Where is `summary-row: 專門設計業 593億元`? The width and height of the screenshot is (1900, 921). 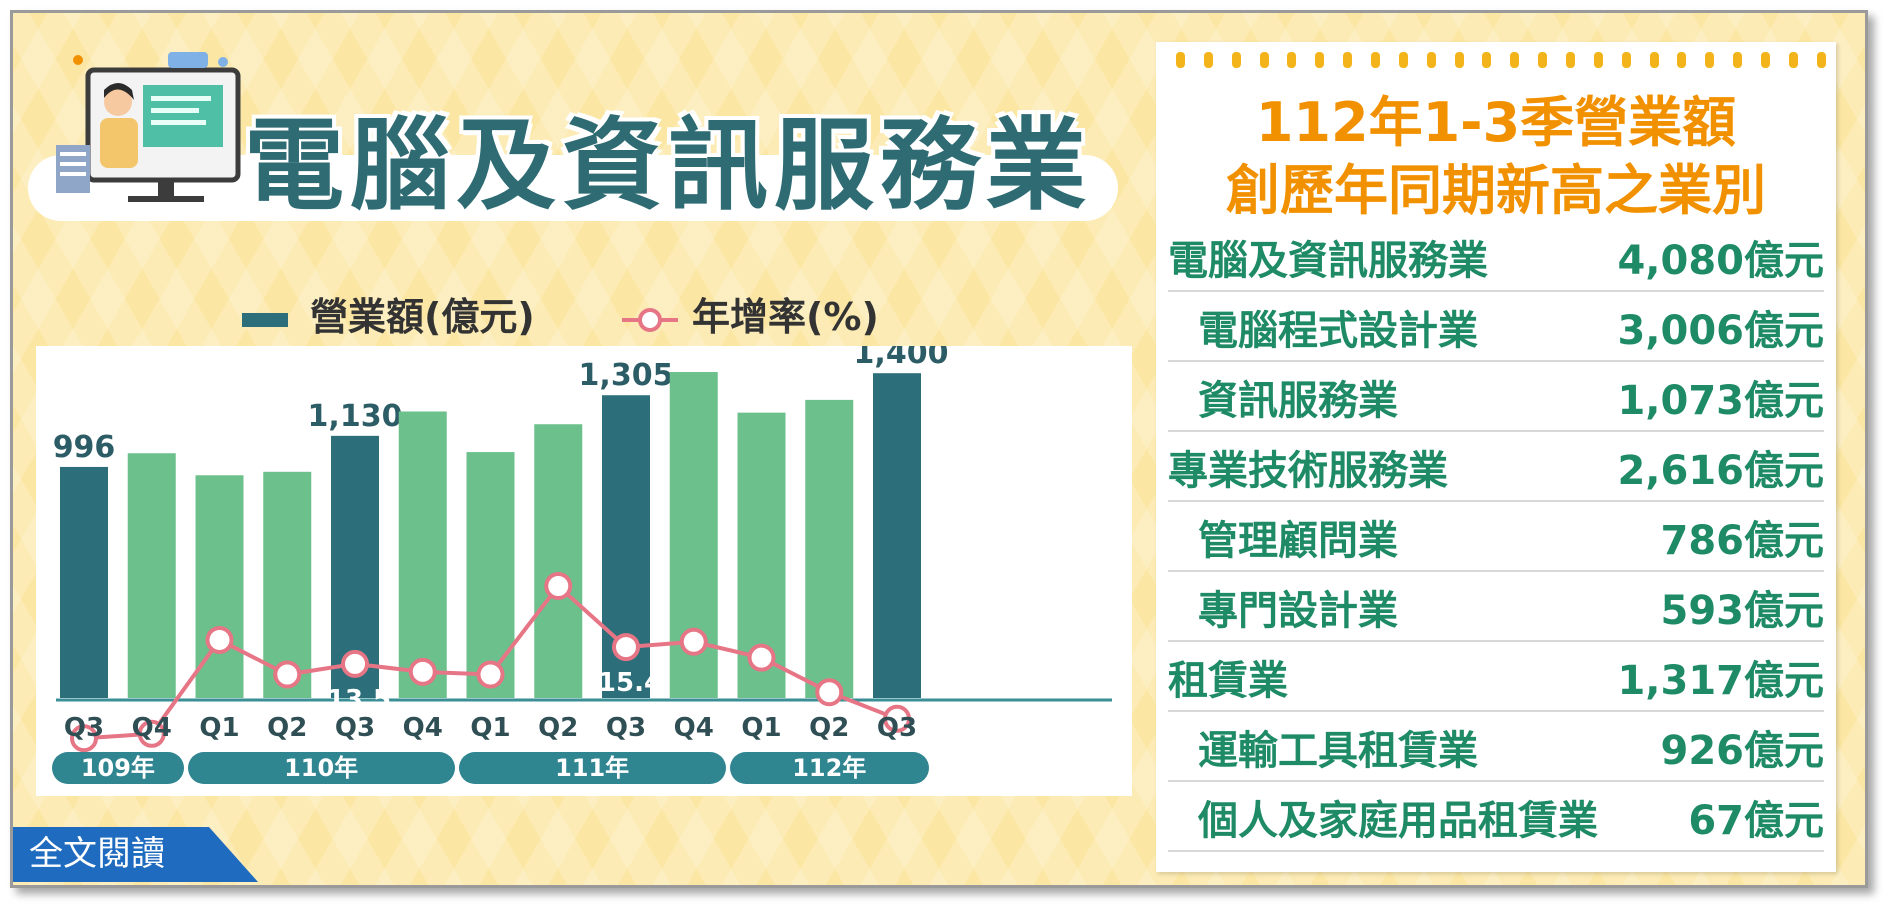
summary-row: 專門設計業 593億元 is located at coordinates (1496, 606).